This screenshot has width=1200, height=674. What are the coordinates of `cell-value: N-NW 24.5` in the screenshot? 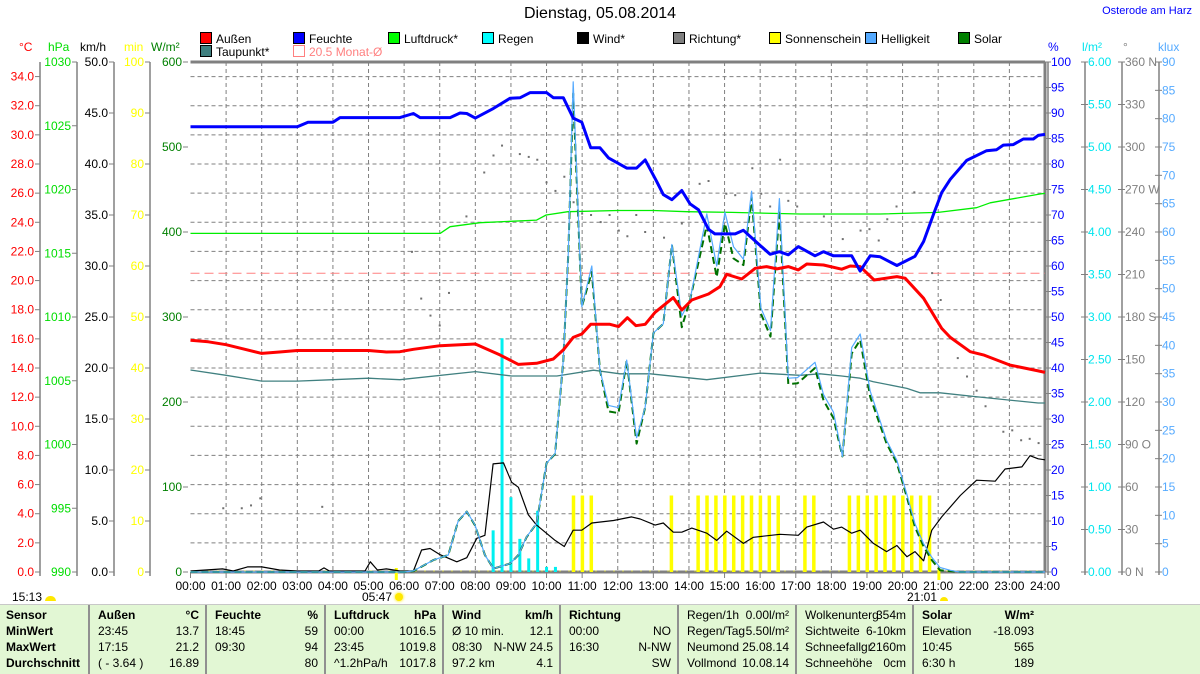 It's located at (523, 647).